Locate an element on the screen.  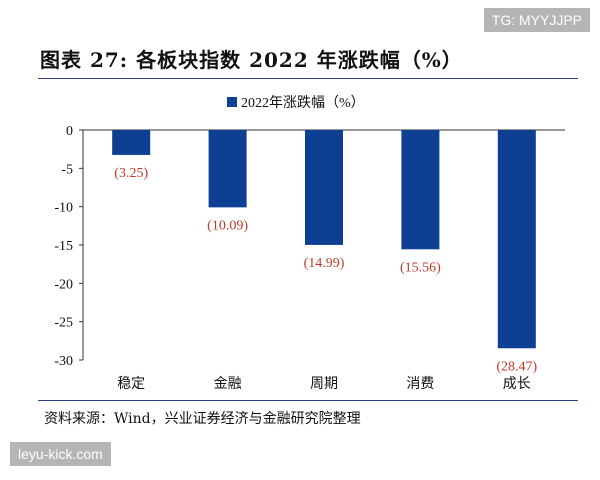
title-divider is located at coordinates (308, 78).